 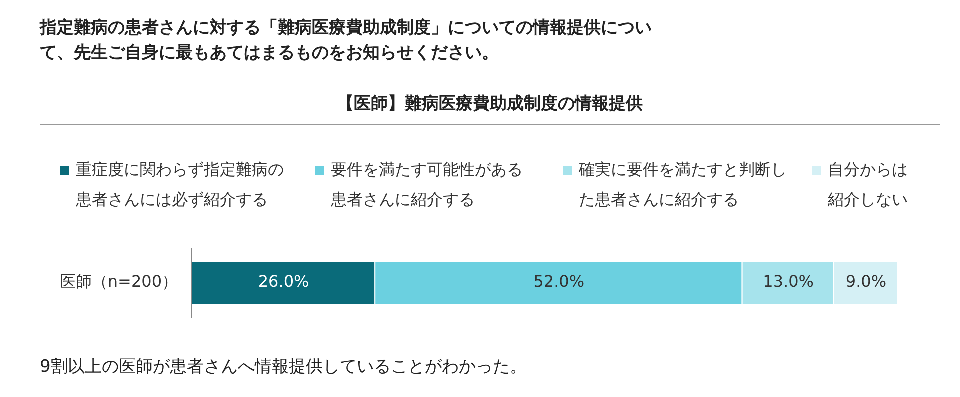 What do you see at coordinates (119, 282) in the screenshot?
I see `y-tick-label: 医師（n=200）` at bounding box center [119, 282].